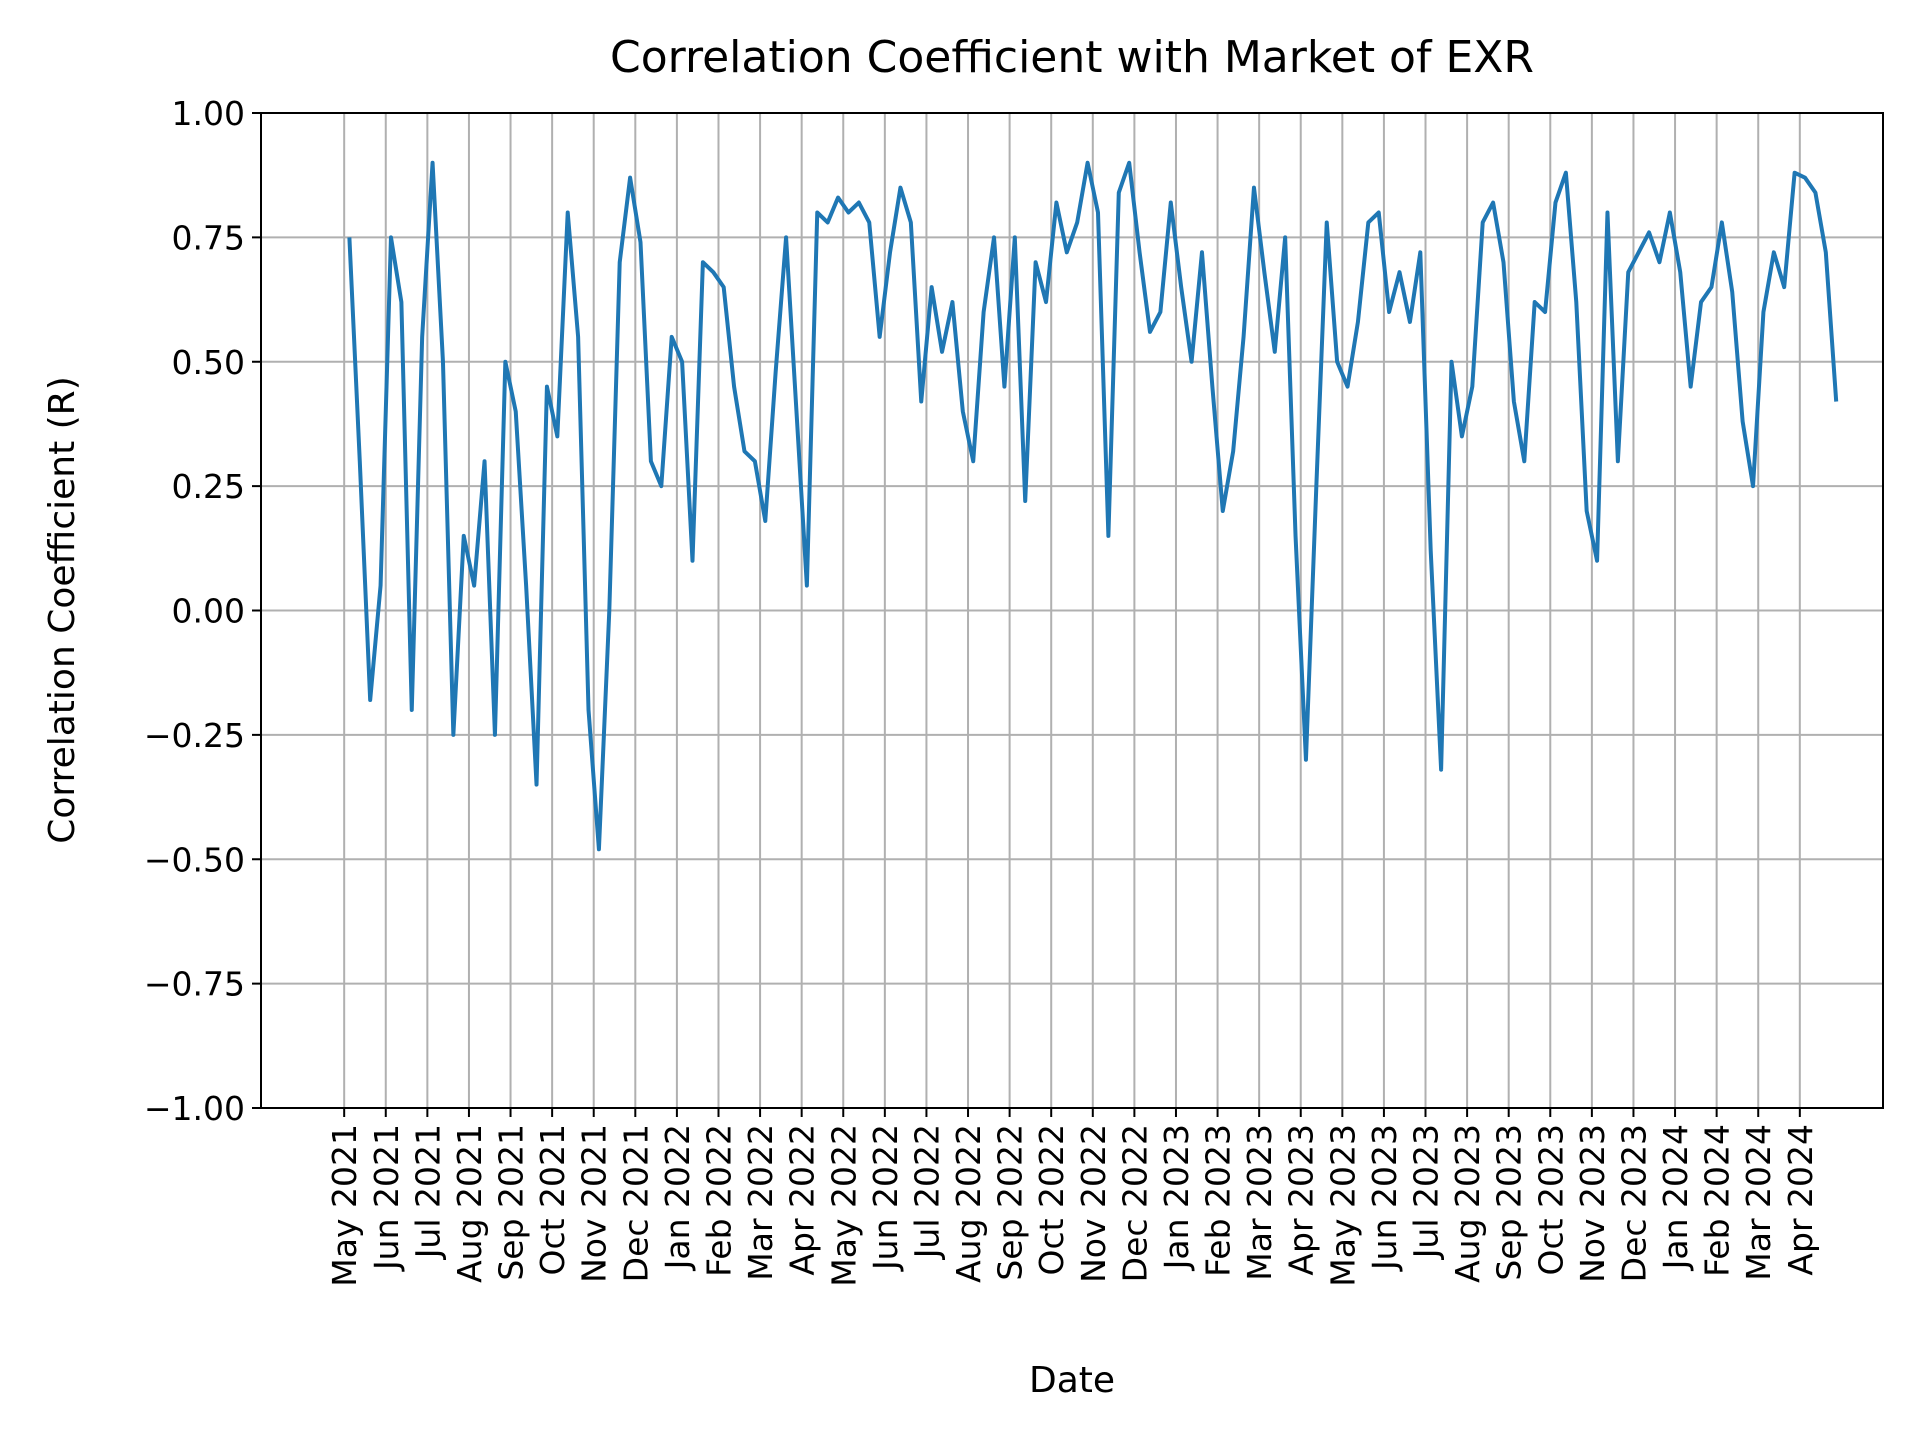 This screenshot has width=1920, height=1440. I want to click on x-tick-label: Dec 2022, so click(1134, 1203).